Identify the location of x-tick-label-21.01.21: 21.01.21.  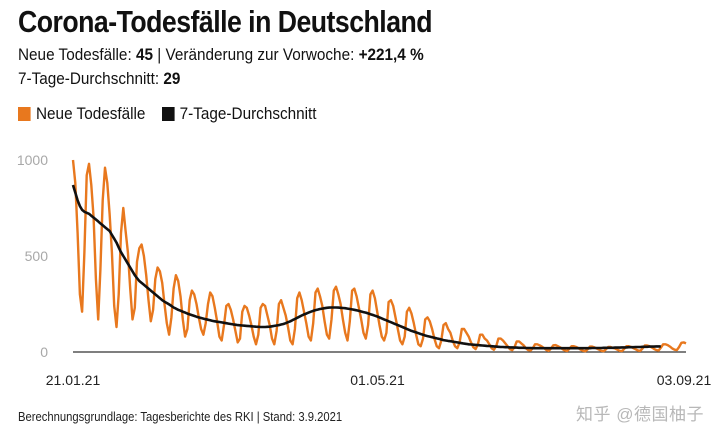
(73, 380).